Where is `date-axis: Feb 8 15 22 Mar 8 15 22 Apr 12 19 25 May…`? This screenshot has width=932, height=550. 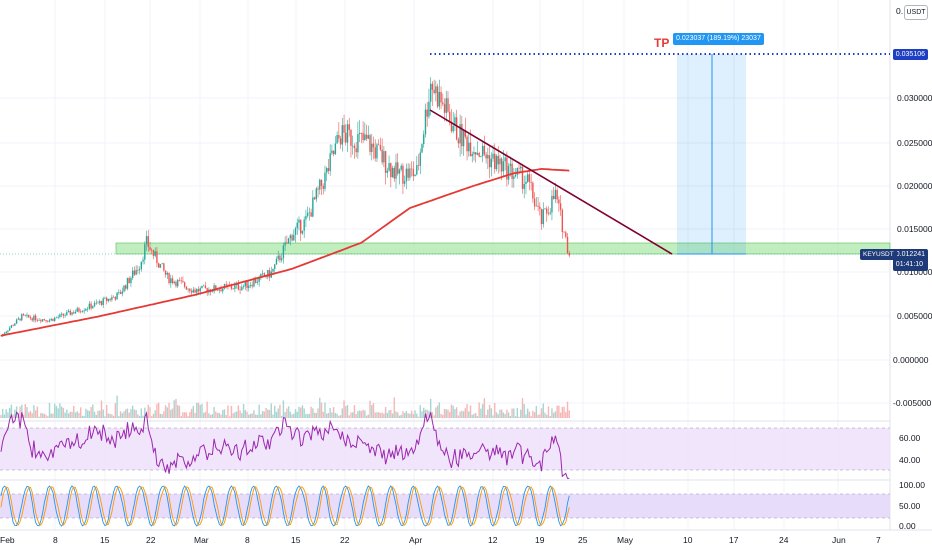
date-axis: Feb 8 15 22 Mar 8 15 22 Apr 12 19 25 May… is located at coordinates (440, 540).